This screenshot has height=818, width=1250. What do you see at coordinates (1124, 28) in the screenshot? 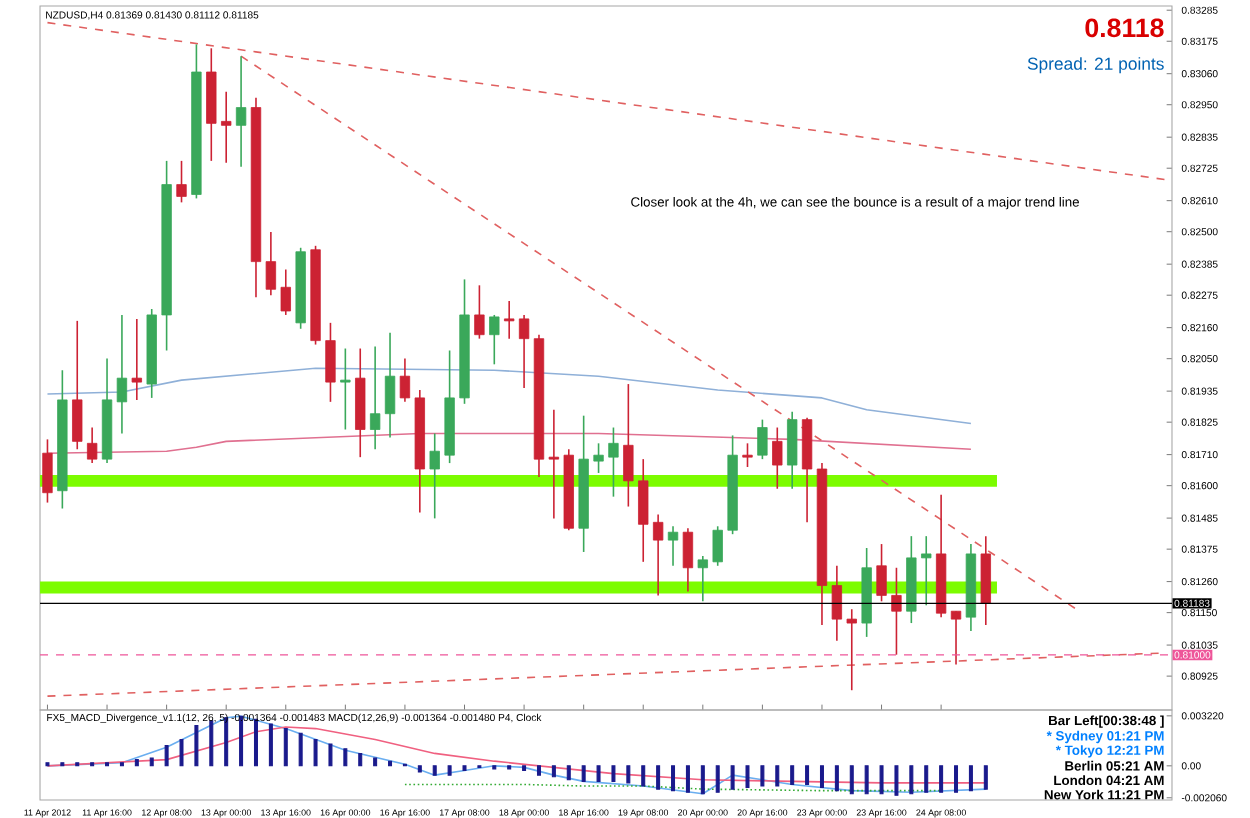
I see `annotation: 0.8118` at bounding box center [1124, 28].